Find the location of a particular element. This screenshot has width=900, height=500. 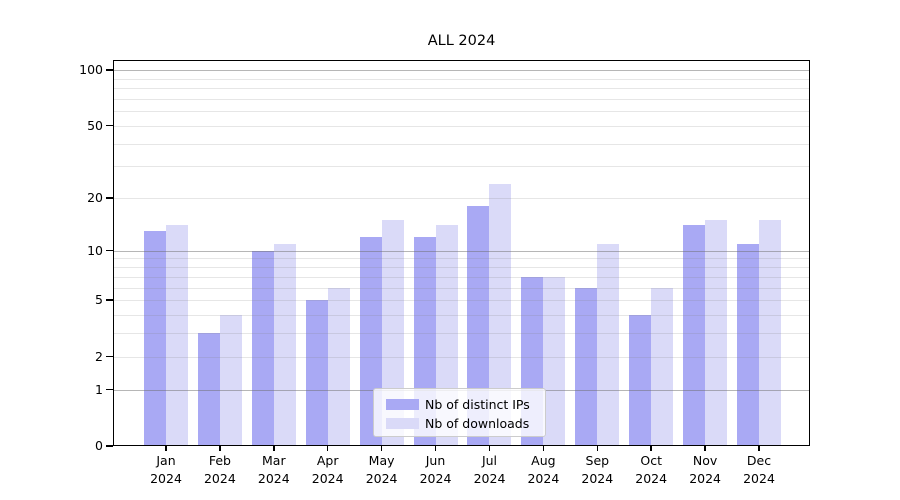

y-tick-label: 2 is located at coordinates (99, 356).